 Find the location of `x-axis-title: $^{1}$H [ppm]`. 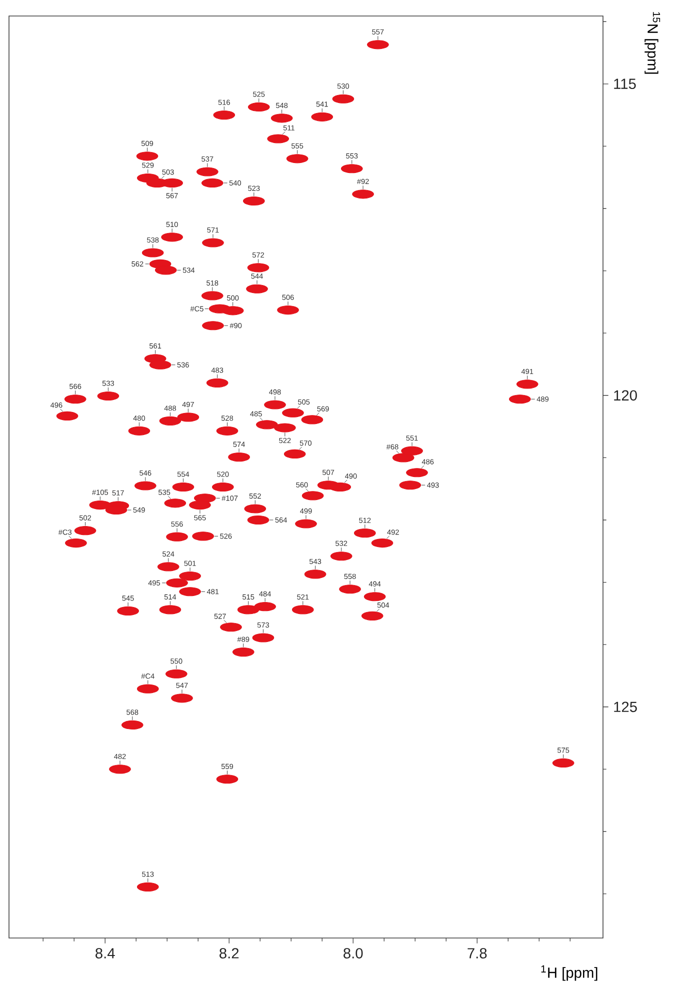

x-axis-title: $^{1}$H [ppm] is located at coordinates (569, 973).